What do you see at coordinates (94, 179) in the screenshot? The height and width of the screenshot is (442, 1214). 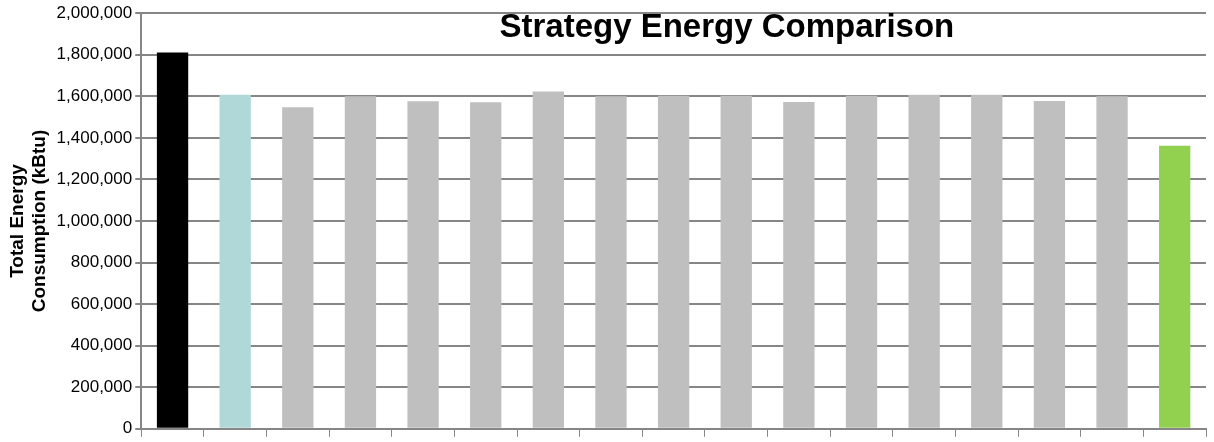 I see `y-tick-label: 1,200,000` at bounding box center [94, 179].